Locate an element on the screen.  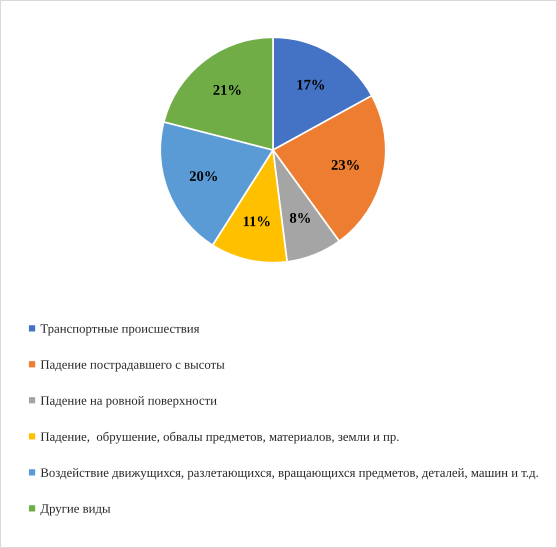
data-label: 8% is located at coordinates (300, 217).